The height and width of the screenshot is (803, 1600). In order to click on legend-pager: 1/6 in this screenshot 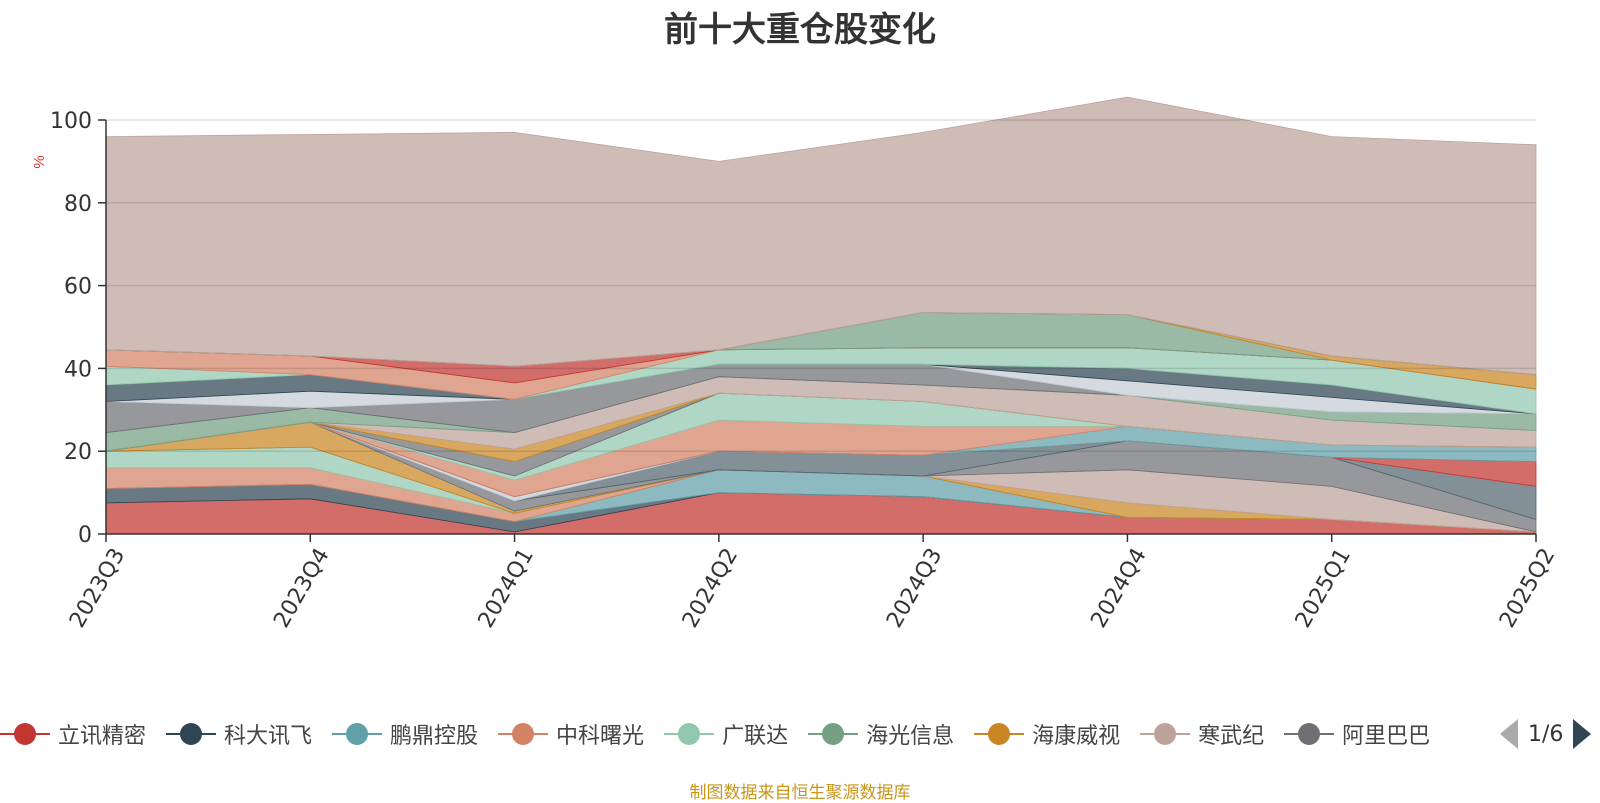, I will do `click(1550, 734)`.